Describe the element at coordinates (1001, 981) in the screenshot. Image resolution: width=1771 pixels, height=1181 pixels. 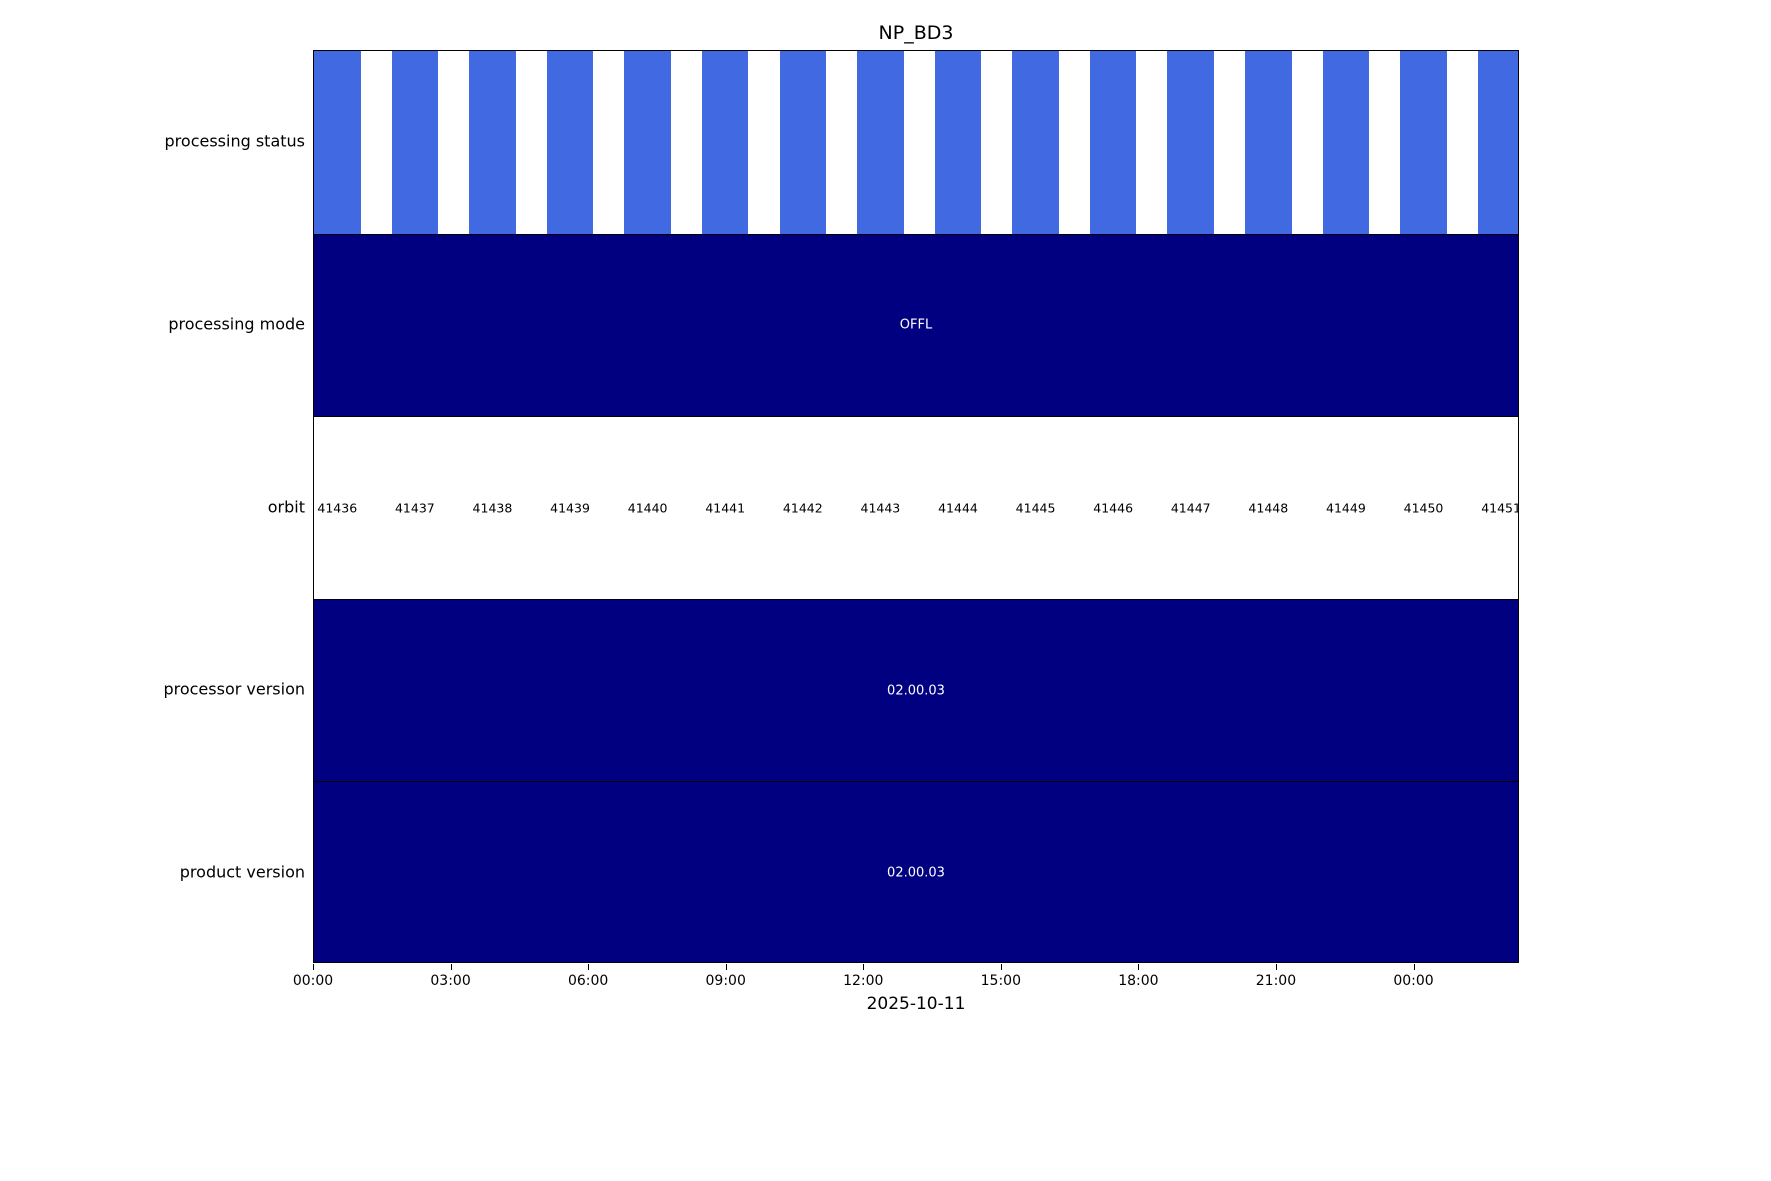
I see `x-axis-tick-label: 15:00` at that location.